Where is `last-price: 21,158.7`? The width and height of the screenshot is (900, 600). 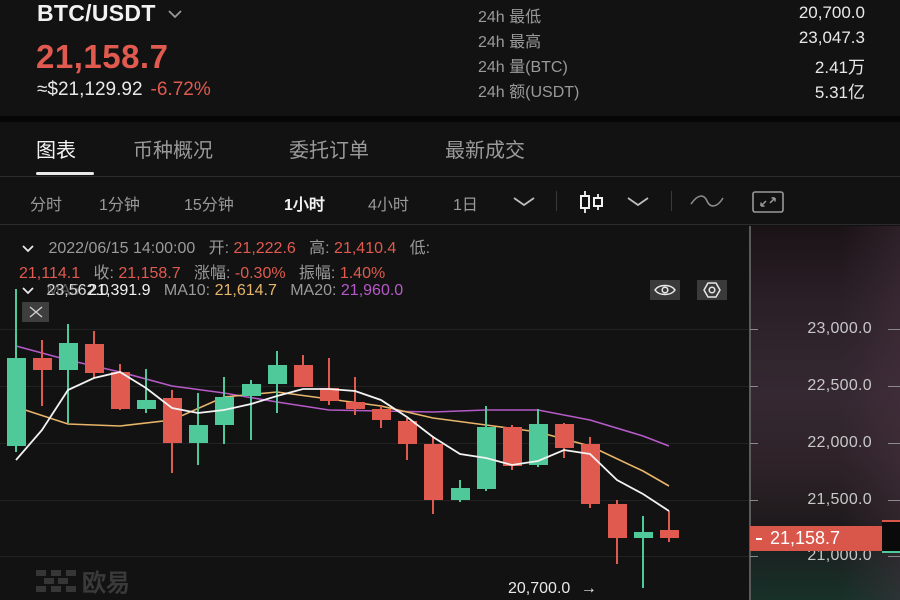
last-price: 21,158.7 is located at coordinates (102, 56).